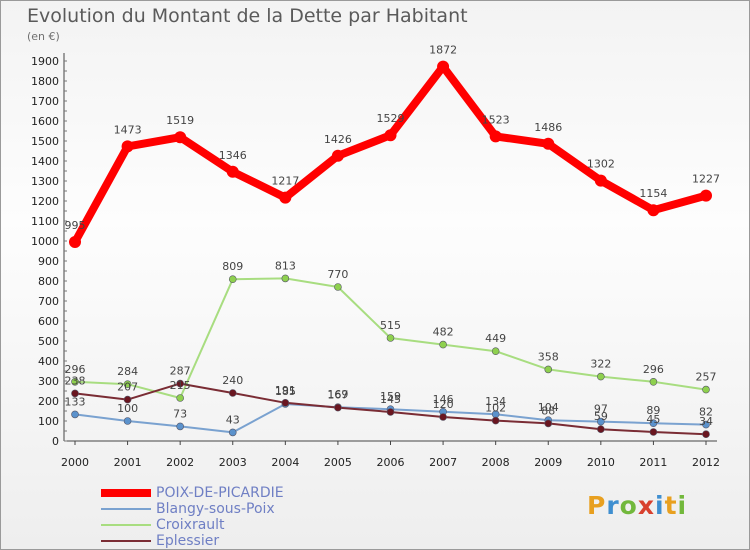 The width and height of the screenshot is (750, 550). Describe the element at coordinates (180, 120) in the screenshot. I see `data-label: 1519` at that location.